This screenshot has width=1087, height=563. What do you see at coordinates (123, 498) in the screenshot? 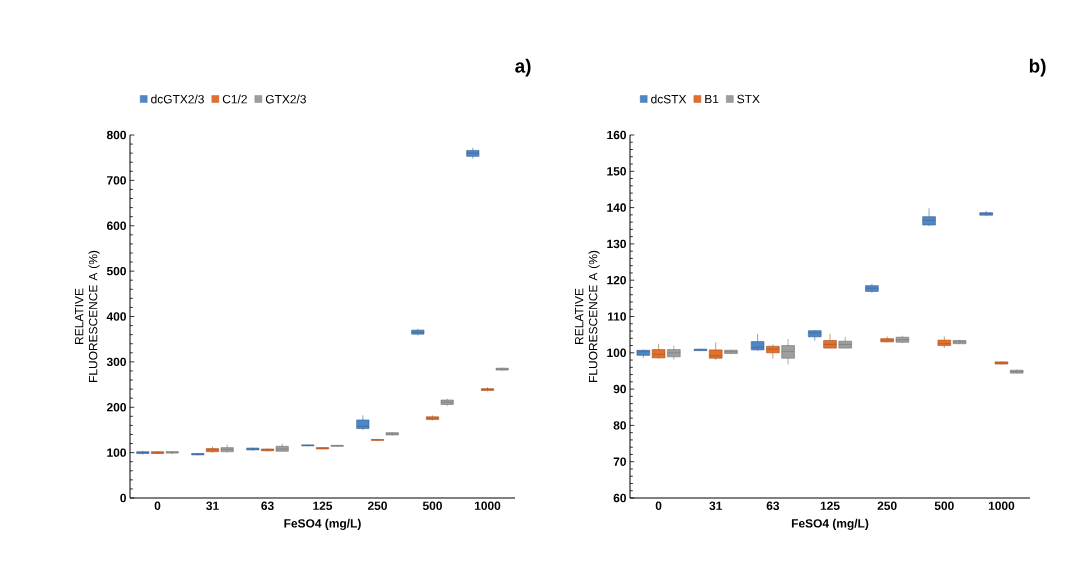
I see `y-tick-label: 0` at bounding box center [123, 498].